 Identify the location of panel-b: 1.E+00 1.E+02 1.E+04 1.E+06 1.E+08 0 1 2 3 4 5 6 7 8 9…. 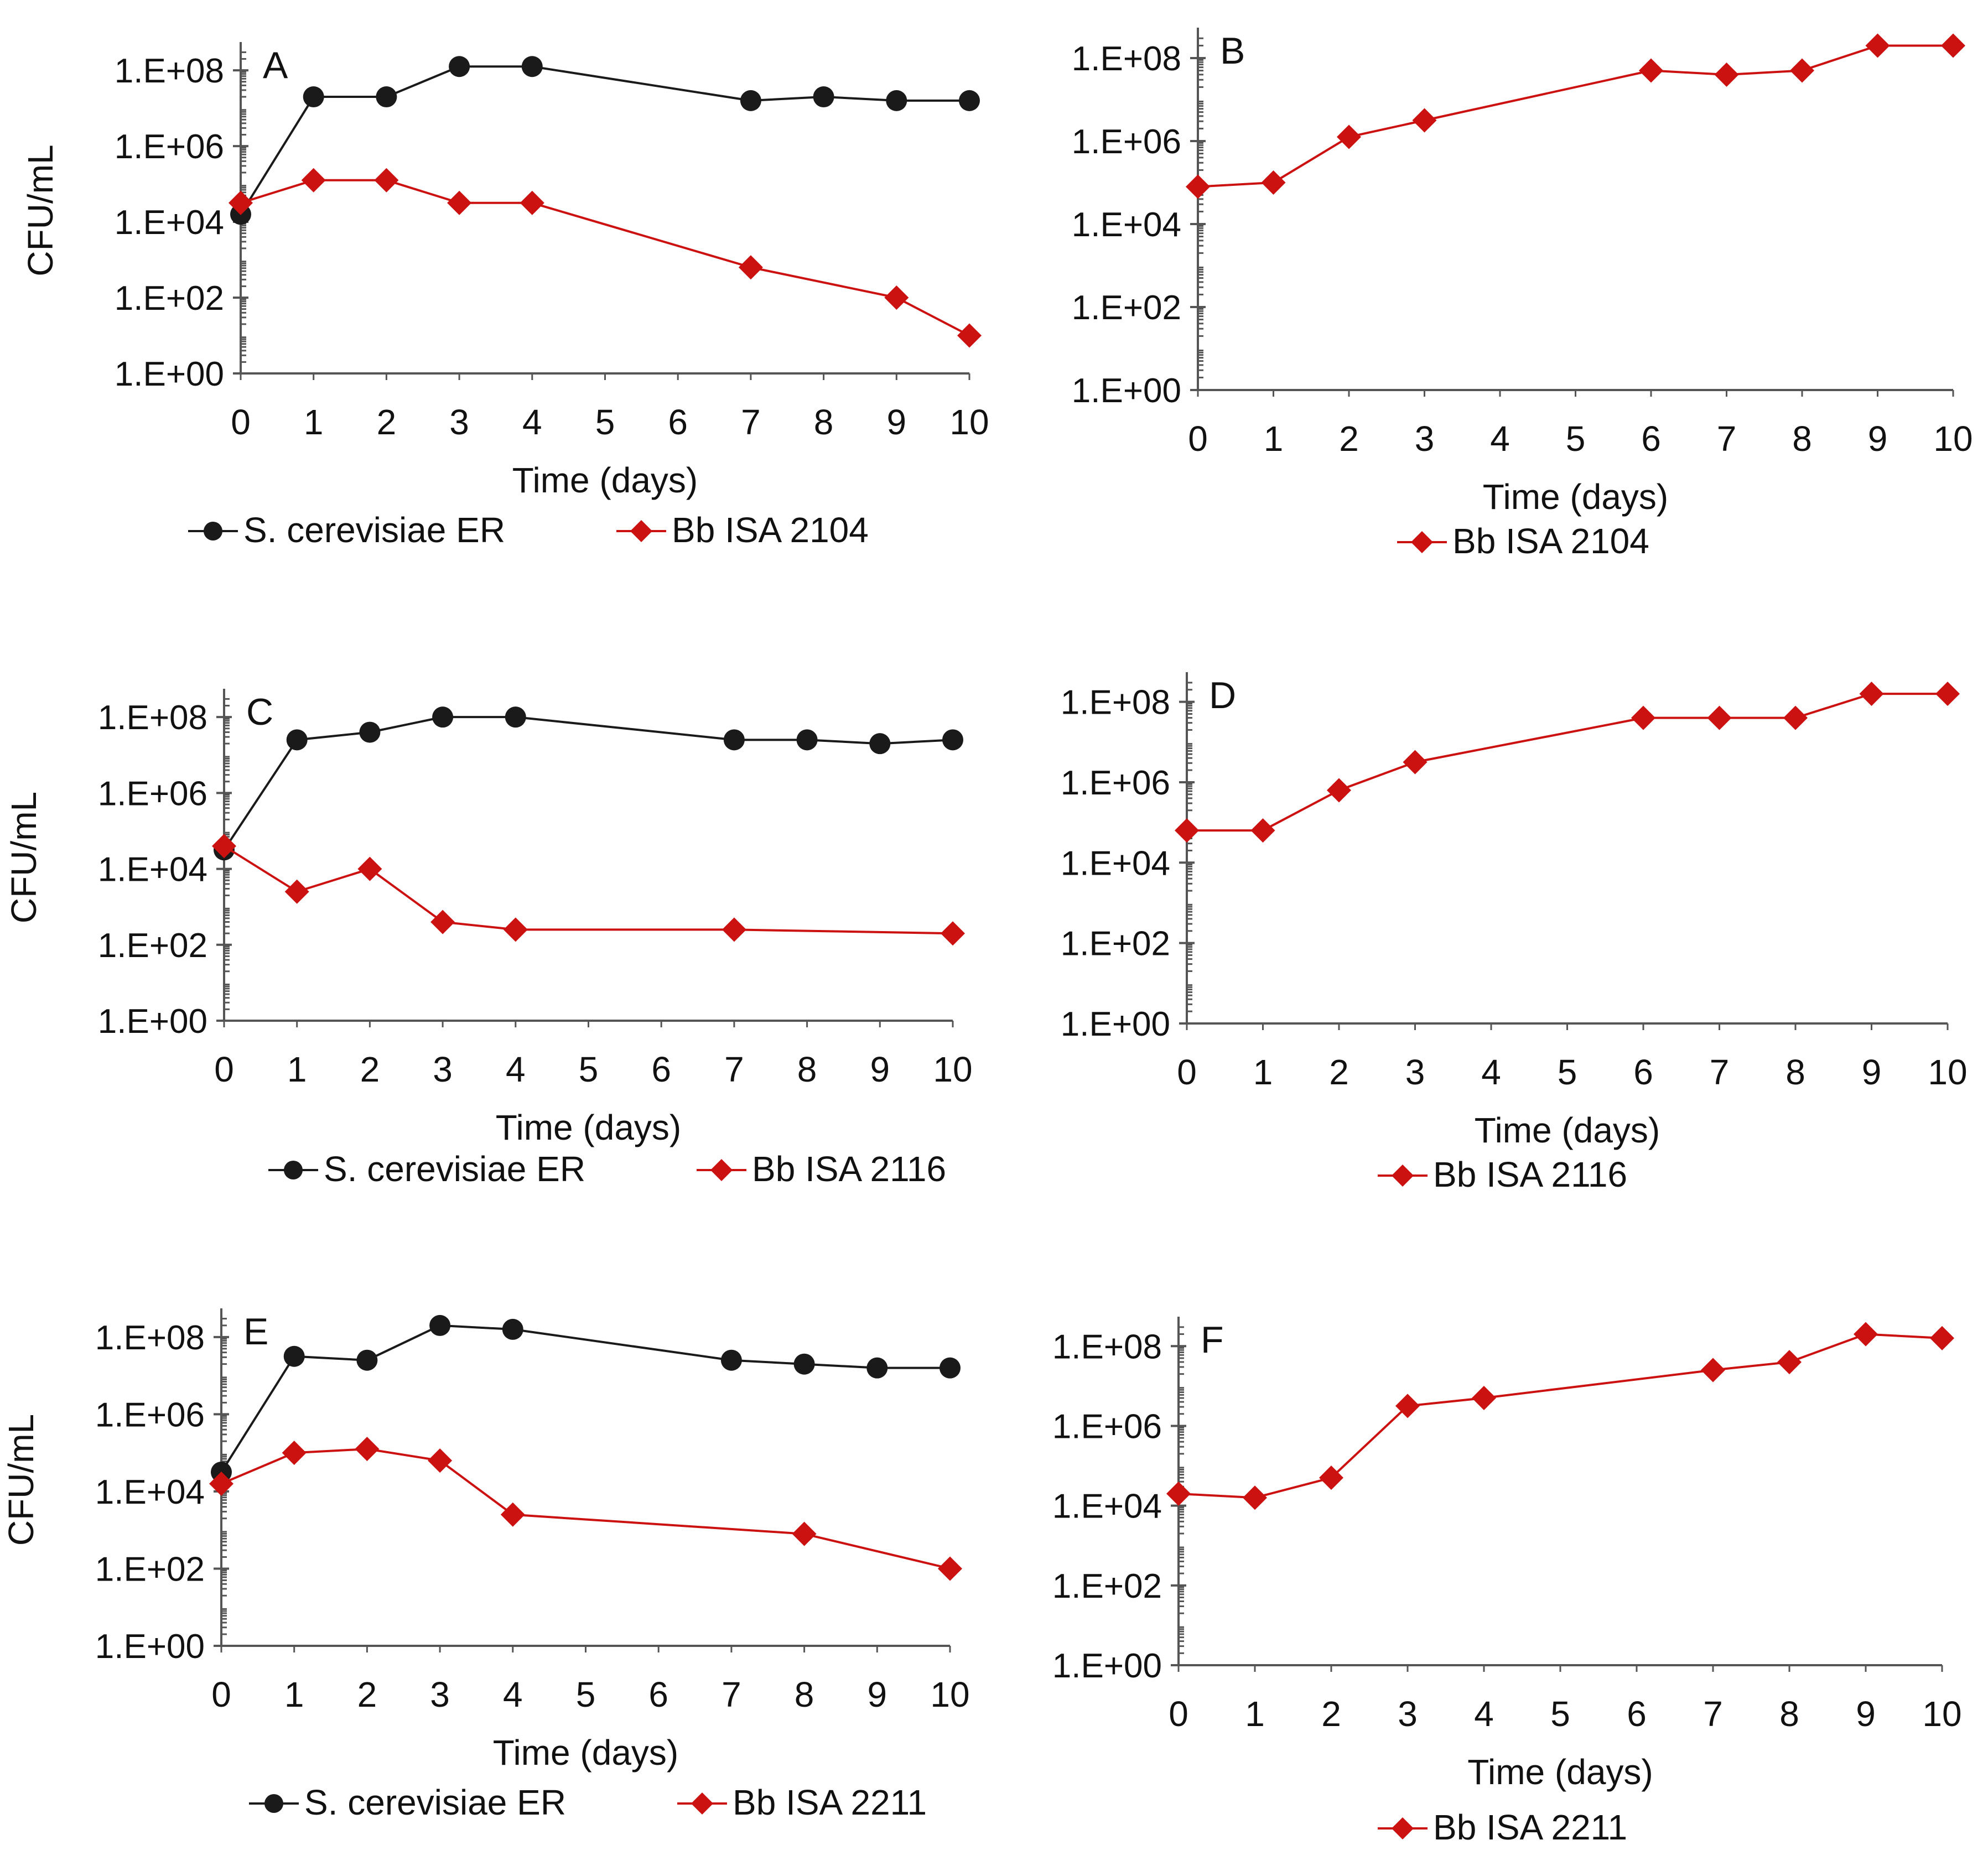
(1523, 294).